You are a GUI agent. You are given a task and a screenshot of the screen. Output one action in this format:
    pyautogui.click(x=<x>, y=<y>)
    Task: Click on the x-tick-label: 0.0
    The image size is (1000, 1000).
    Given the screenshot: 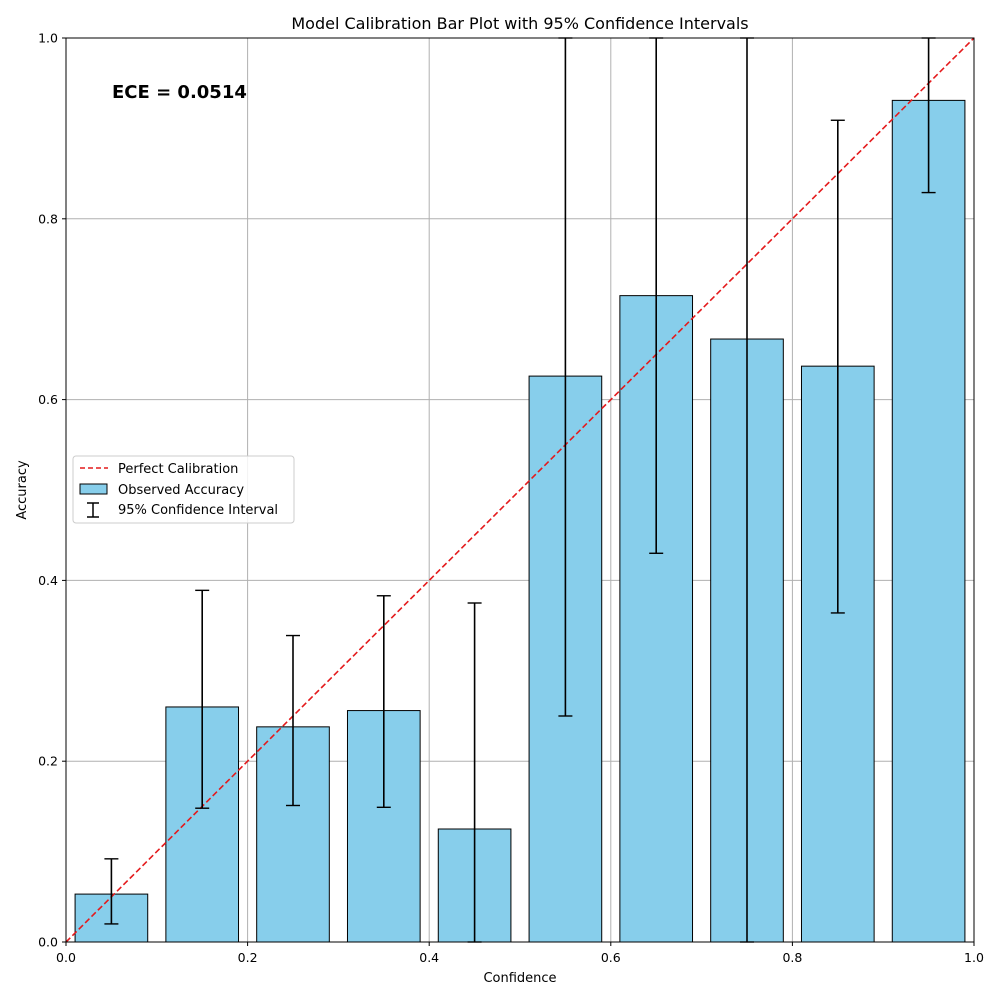 What is the action you would take?
    pyautogui.click(x=66, y=957)
    